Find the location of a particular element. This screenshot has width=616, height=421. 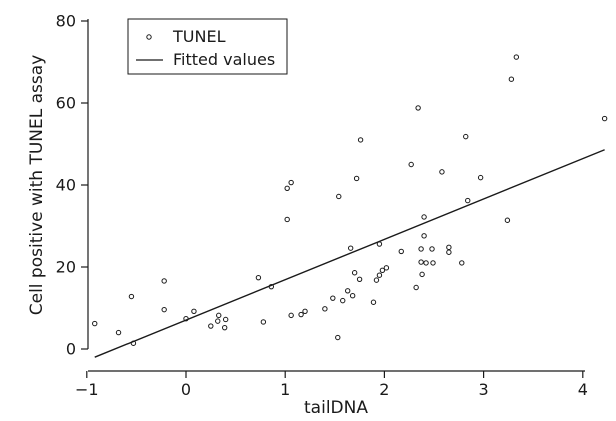

y-tick-label: 60 is located at coordinates (66, 103).